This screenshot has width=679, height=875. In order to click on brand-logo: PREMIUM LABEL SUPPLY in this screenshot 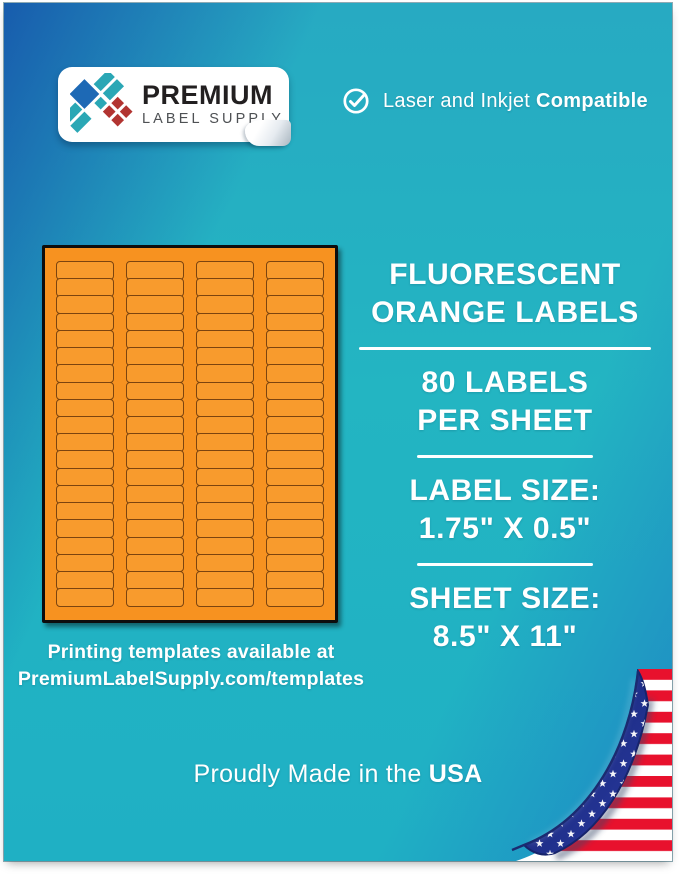, I will do `click(174, 106)`.